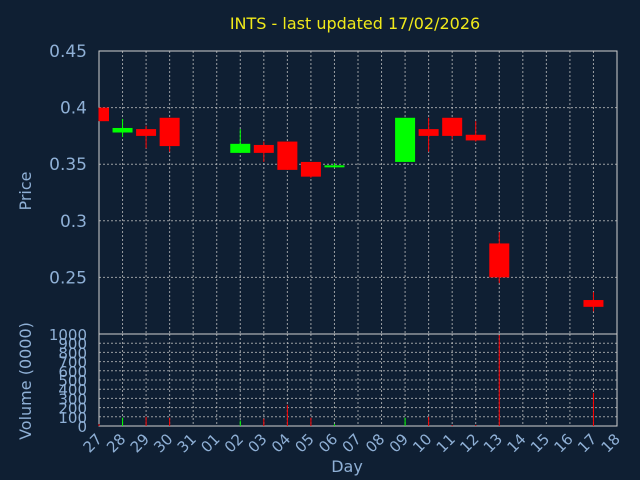  Describe the element at coordinates (210, 443) in the screenshot. I see `x-tick-label: 01` at that location.